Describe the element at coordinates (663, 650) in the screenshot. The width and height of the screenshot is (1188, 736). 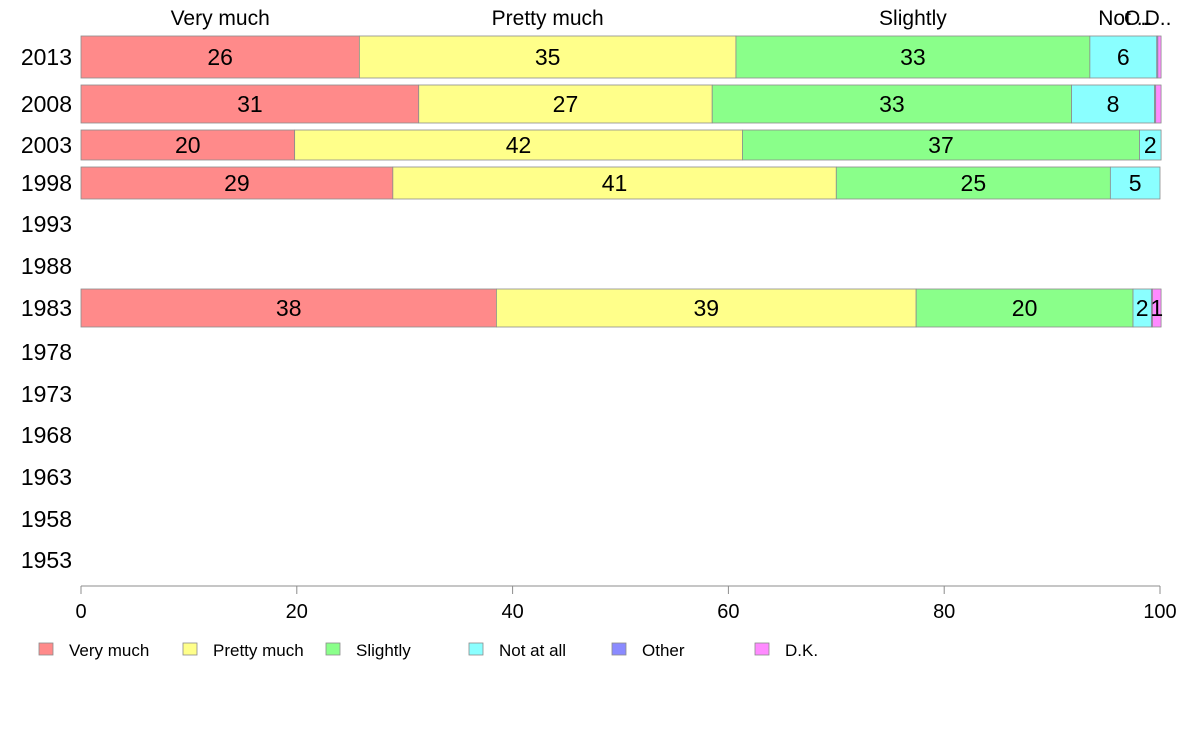
I see `legend-label: Other` at that location.